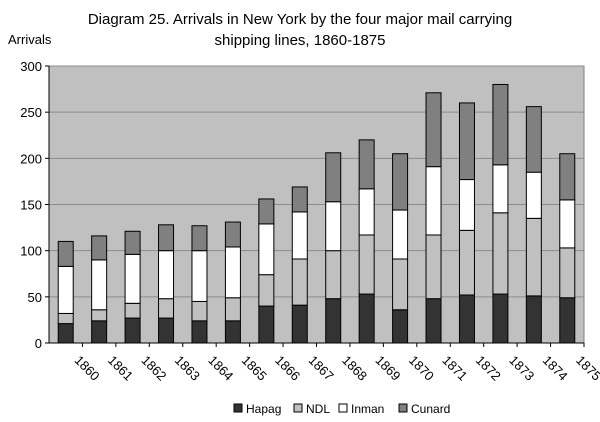 This screenshot has height=422, width=600. What do you see at coordinates (298, 408) in the screenshot?
I see `legend-swatch-ndl` at bounding box center [298, 408].